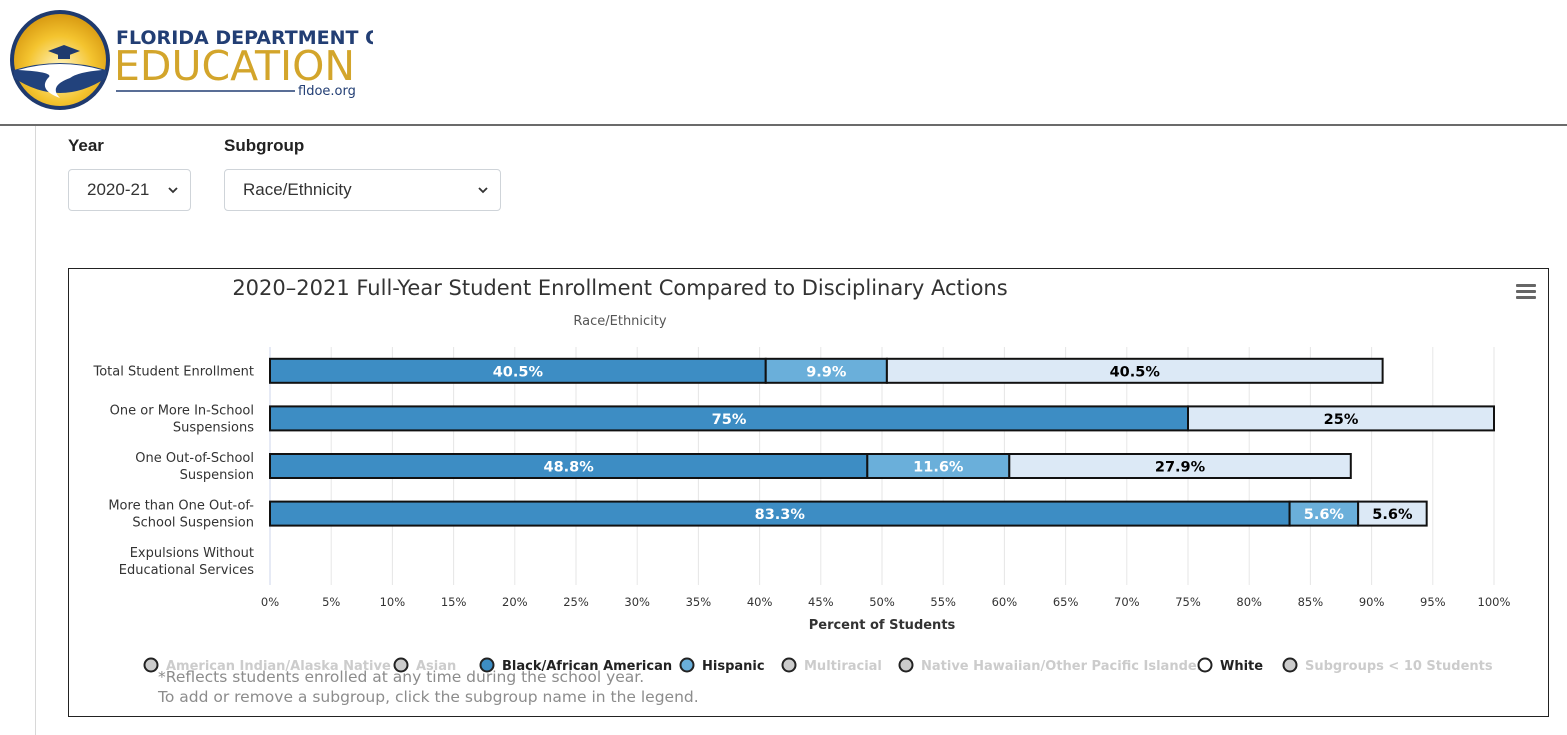  I want to click on svg-text: fldoe.org, so click(327, 91).